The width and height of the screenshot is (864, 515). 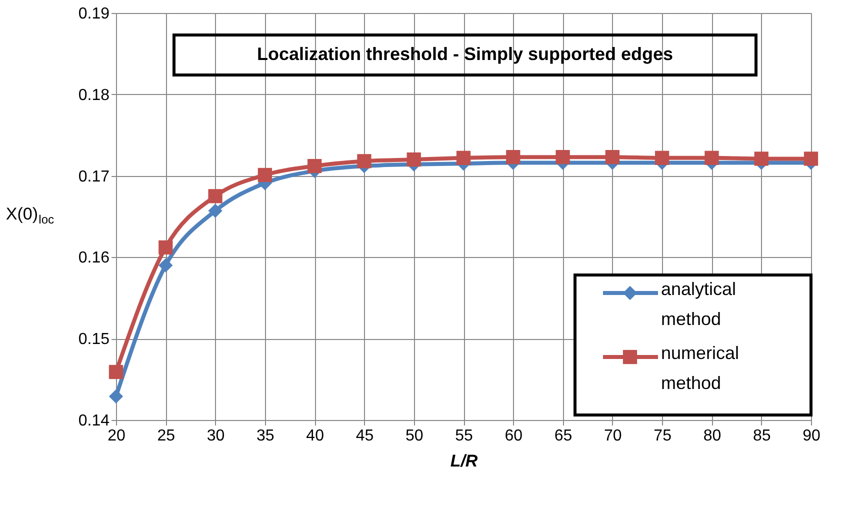 What do you see at coordinates (94, 14) in the screenshot?
I see `y-tick-label: 0.19` at bounding box center [94, 14].